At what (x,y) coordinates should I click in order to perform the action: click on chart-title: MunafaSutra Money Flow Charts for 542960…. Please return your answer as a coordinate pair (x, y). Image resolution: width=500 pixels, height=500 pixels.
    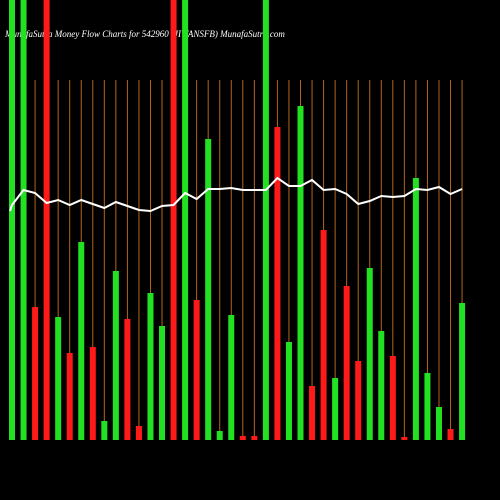
    Looking at the image, I should click on (144, 34).